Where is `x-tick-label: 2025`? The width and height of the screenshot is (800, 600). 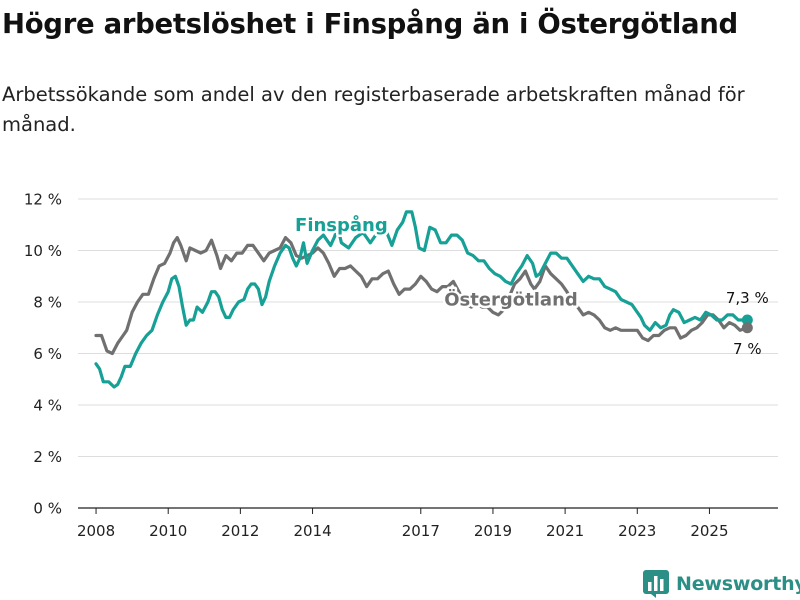 x-tick-label: 2025 is located at coordinates (709, 531).